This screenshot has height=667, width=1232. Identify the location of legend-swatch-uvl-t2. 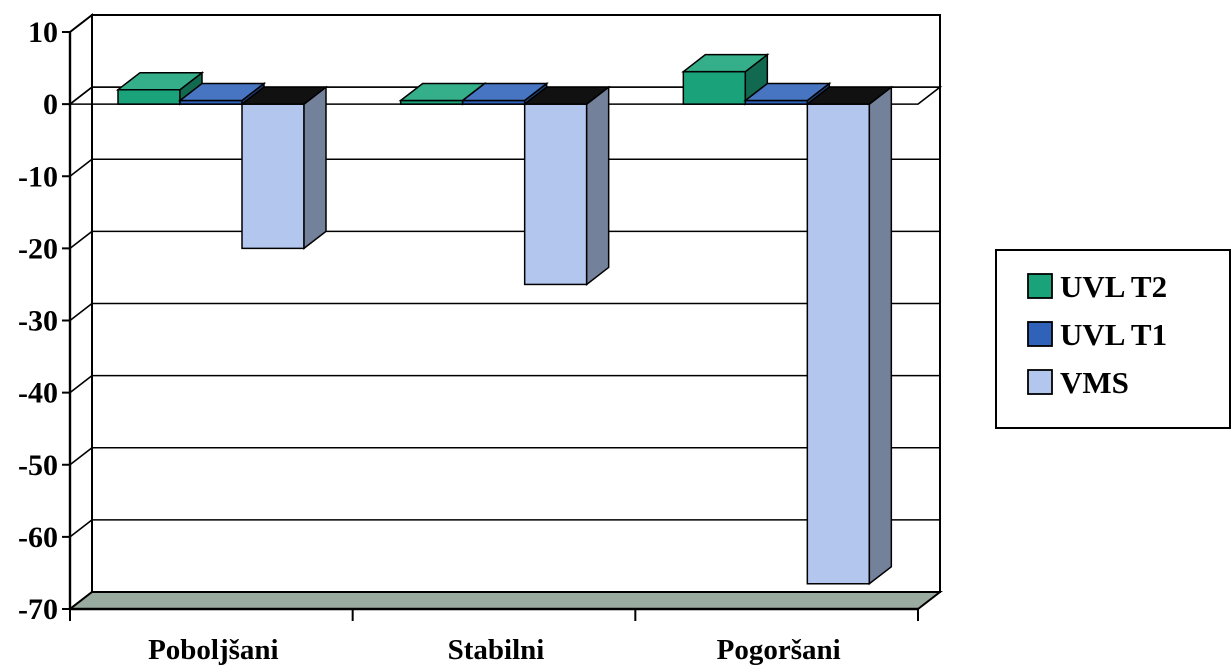
(1040, 286).